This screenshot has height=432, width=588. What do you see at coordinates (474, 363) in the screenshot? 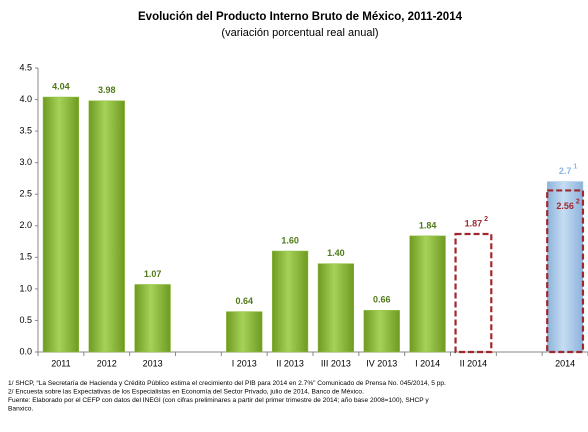
I see `x-tick-label: II 2014` at bounding box center [474, 363].